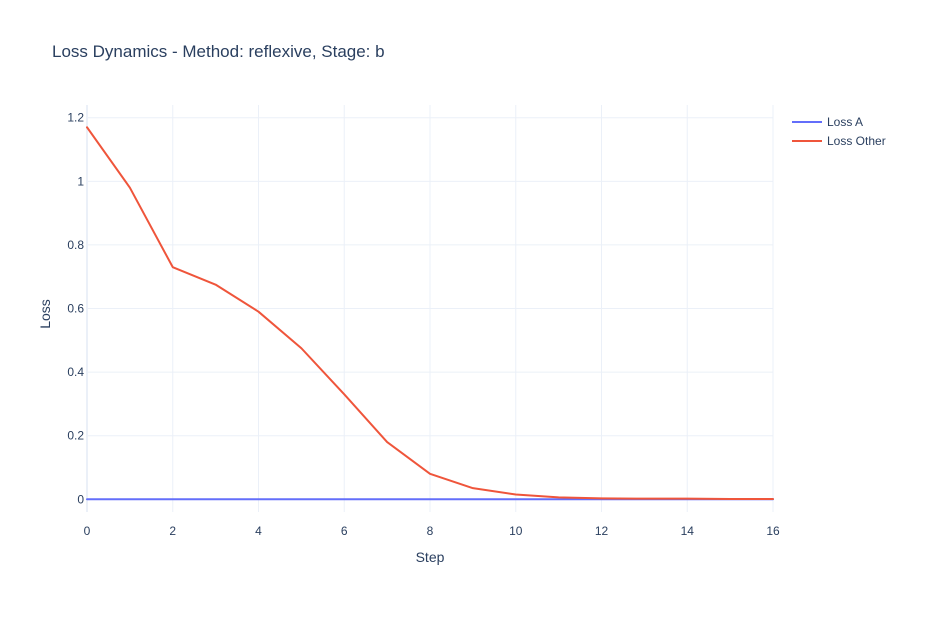 The height and width of the screenshot is (620, 930). I want to click on x-tick-label: 2, so click(172, 531).